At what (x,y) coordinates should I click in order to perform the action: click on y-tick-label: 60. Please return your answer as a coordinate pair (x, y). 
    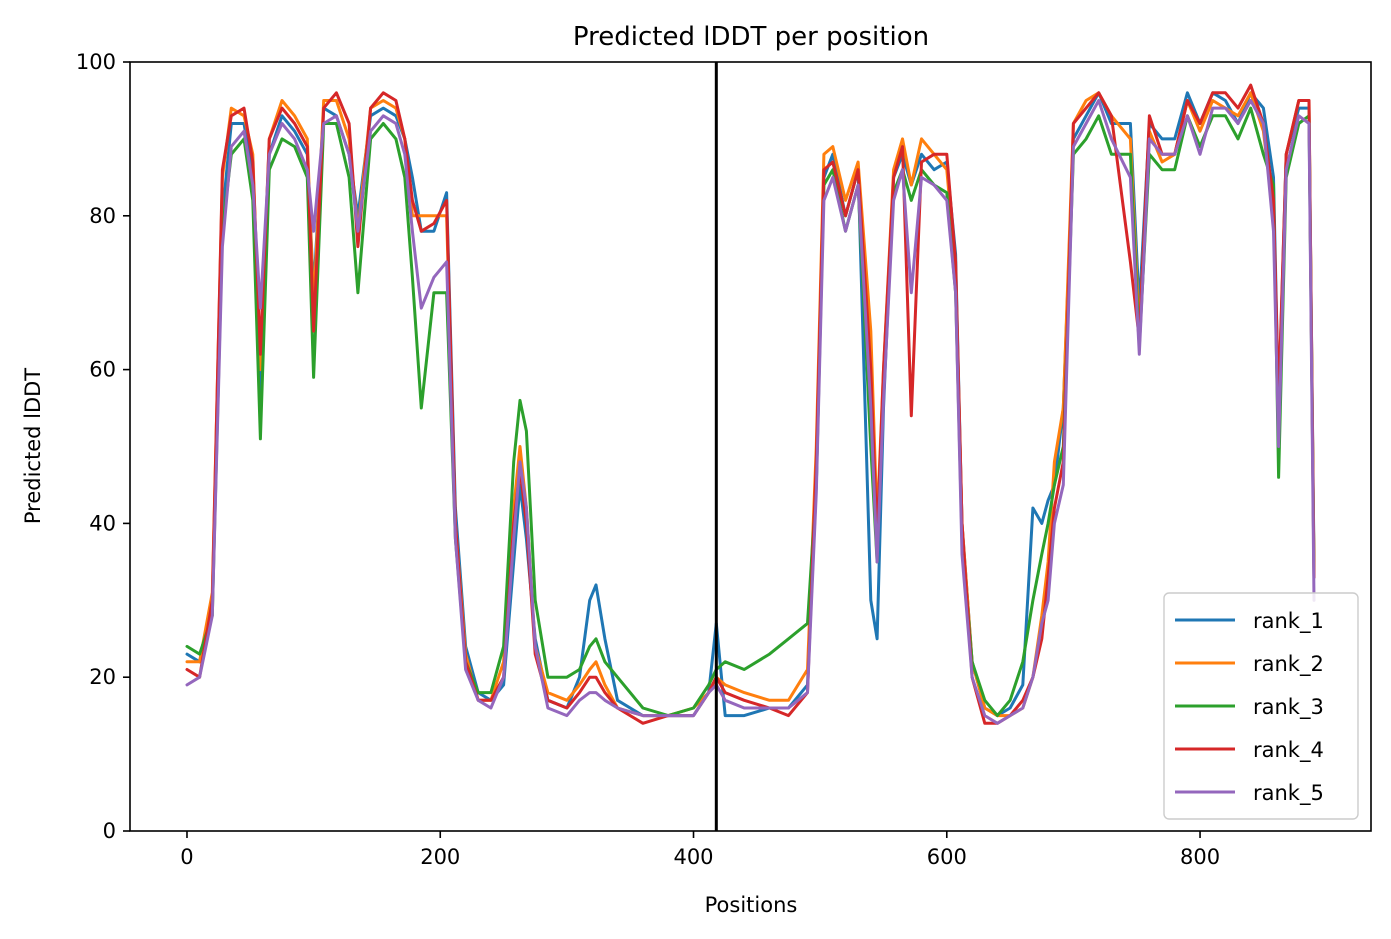
    Looking at the image, I should click on (102, 370).